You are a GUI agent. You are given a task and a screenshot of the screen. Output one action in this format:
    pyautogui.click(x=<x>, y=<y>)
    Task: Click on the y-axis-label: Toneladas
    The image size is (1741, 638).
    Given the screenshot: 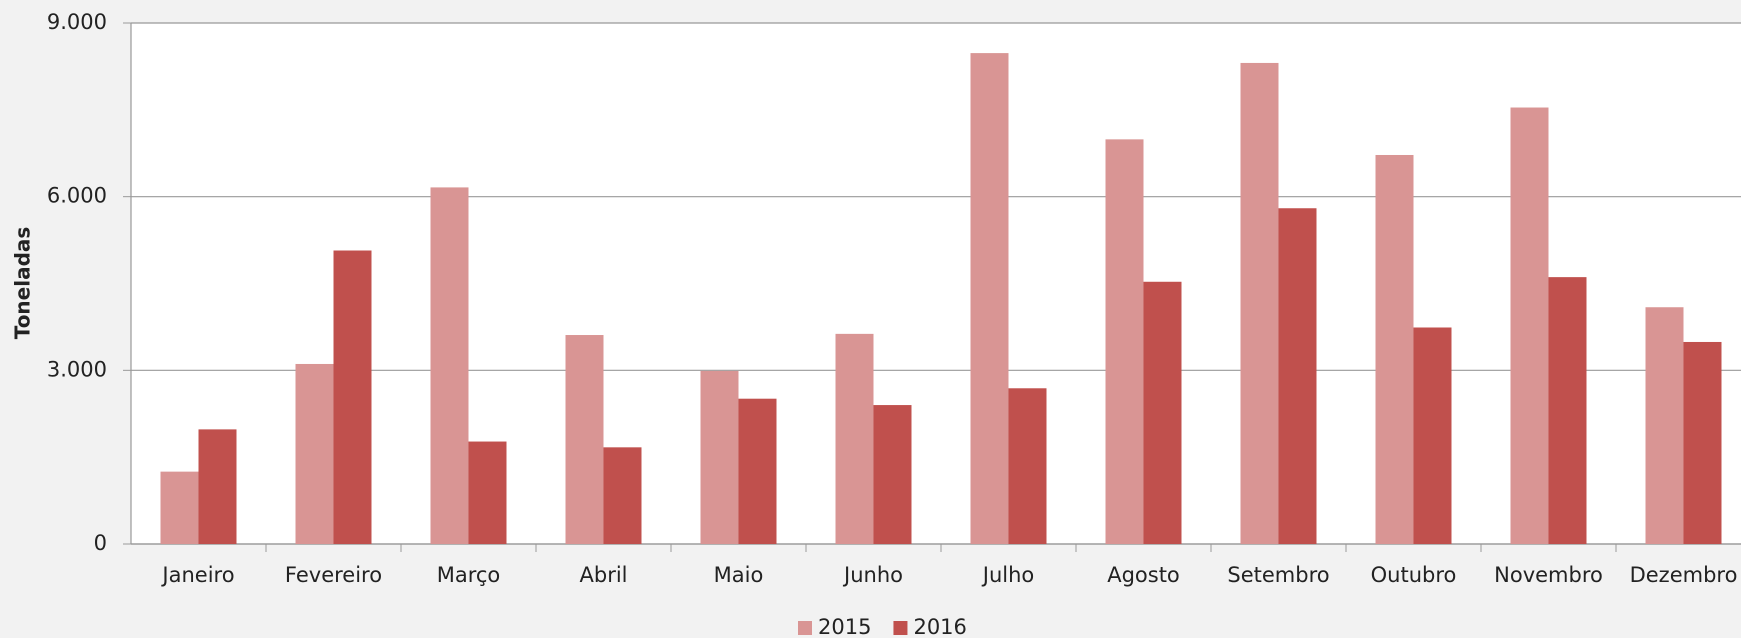 What is the action you would take?
    pyautogui.click(x=23, y=283)
    